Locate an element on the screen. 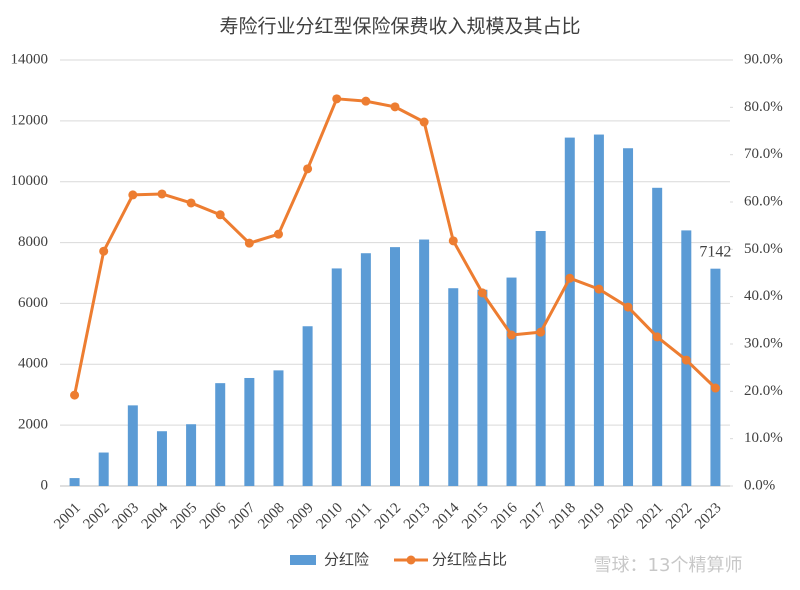 Image resolution: width=800 pixels, height=590 pixels. y2-tick-label: 80.0% is located at coordinates (763, 107).